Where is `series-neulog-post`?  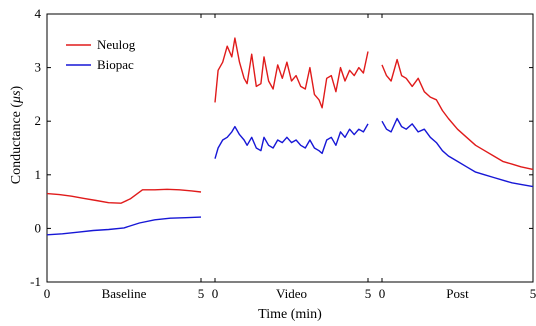 series-neulog-post is located at coordinates (457, 114).